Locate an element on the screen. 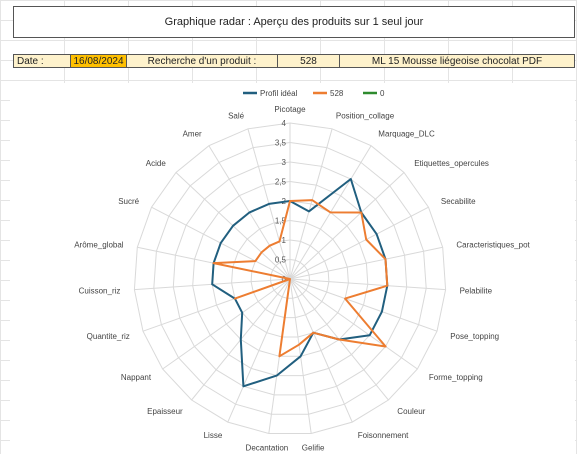 This screenshot has width=577, height=459. search-label-cell: Recherche d'un produit : is located at coordinates (202, 61).